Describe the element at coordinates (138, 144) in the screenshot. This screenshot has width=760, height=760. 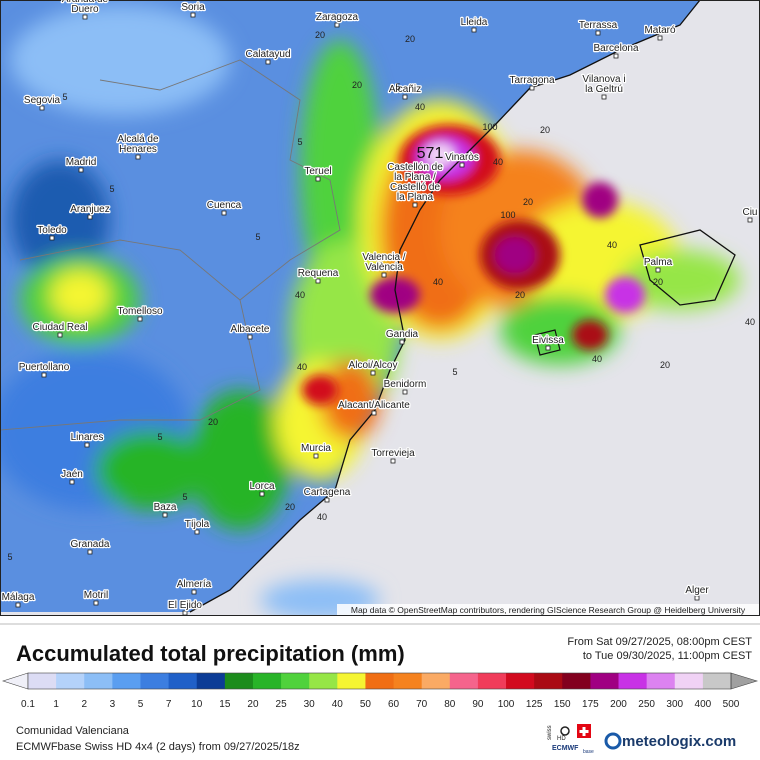
I see `city-label: Alcalá de Henares` at that location.